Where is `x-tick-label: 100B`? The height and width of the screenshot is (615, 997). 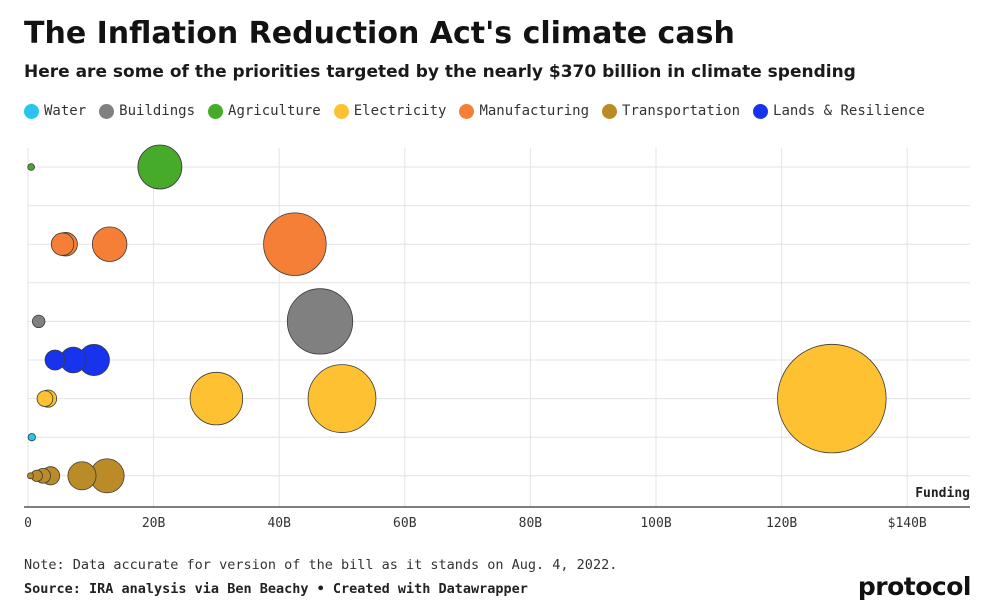
x-tick-label: 100B is located at coordinates (655, 523).